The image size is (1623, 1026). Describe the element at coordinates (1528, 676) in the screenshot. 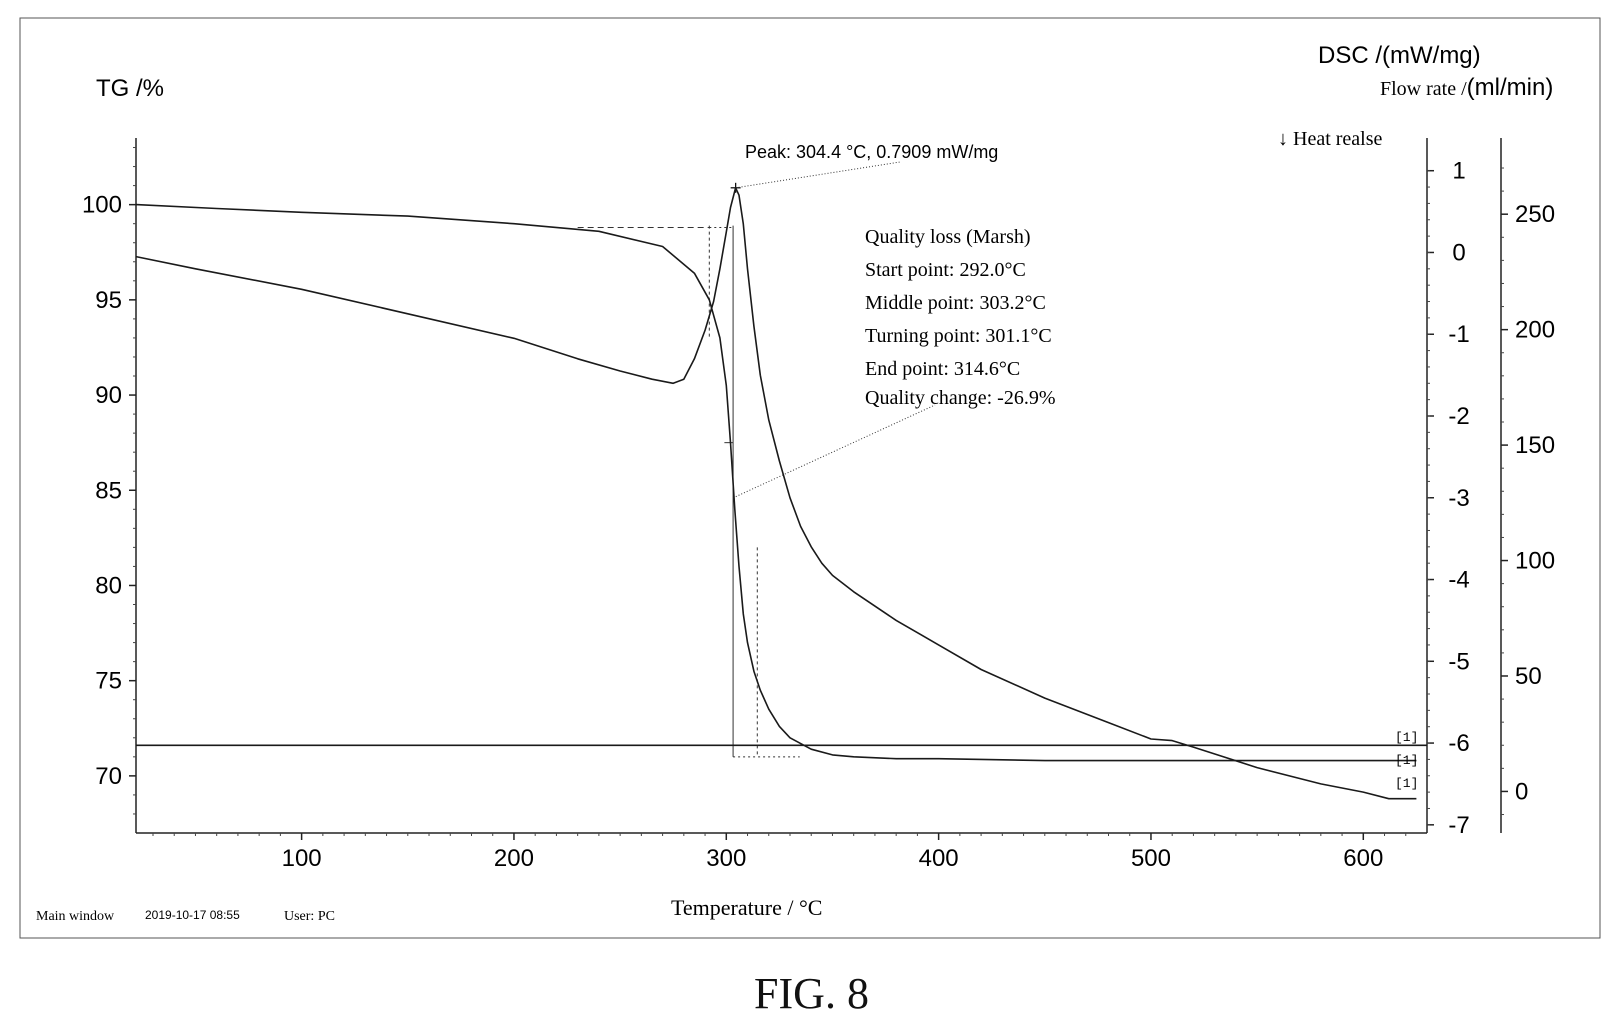

I see `flow-tick-label: 50` at that location.